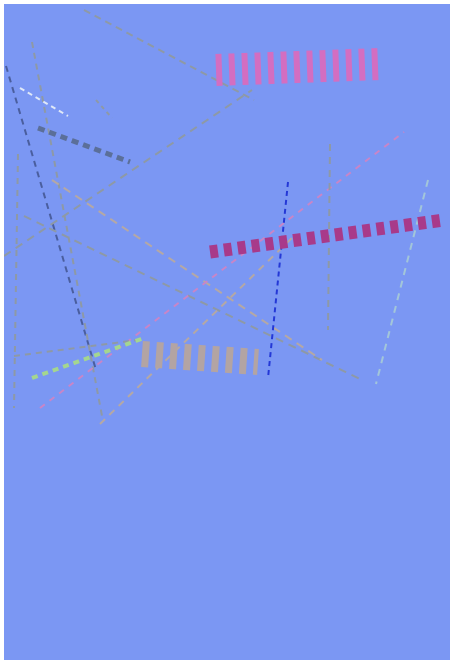  Describe the element at coordinates (169, 55) in the screenshot. I see `stroke-grey-long-top` at that location.